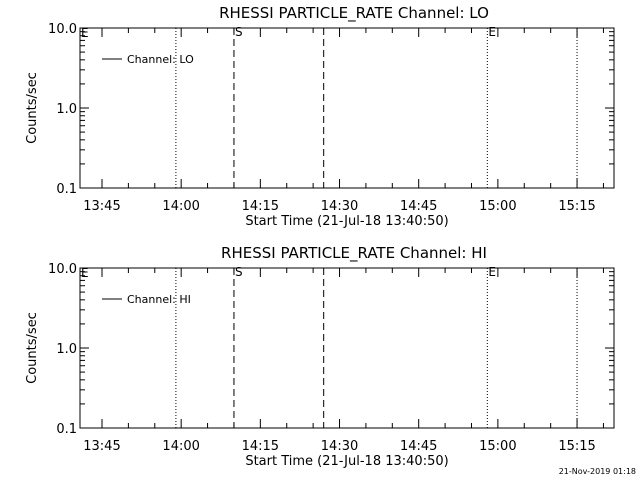  I want to click on footer-timestamp: 21-Nov-2019 01:18, so click(597, 471).